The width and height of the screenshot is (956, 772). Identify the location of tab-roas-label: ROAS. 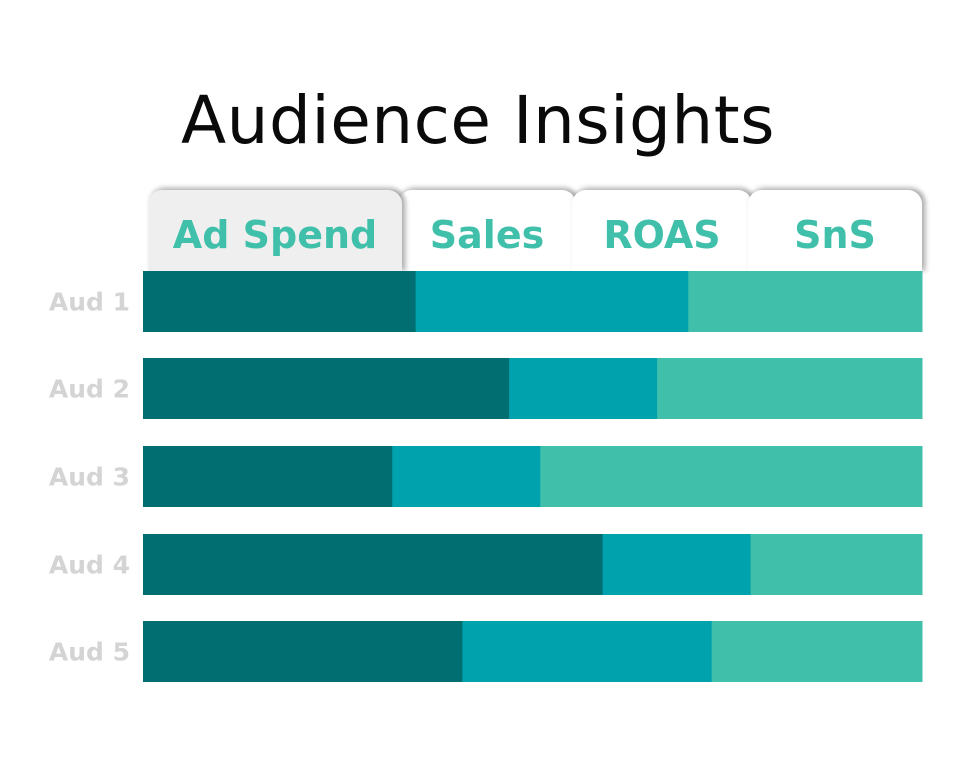
(662, 235).